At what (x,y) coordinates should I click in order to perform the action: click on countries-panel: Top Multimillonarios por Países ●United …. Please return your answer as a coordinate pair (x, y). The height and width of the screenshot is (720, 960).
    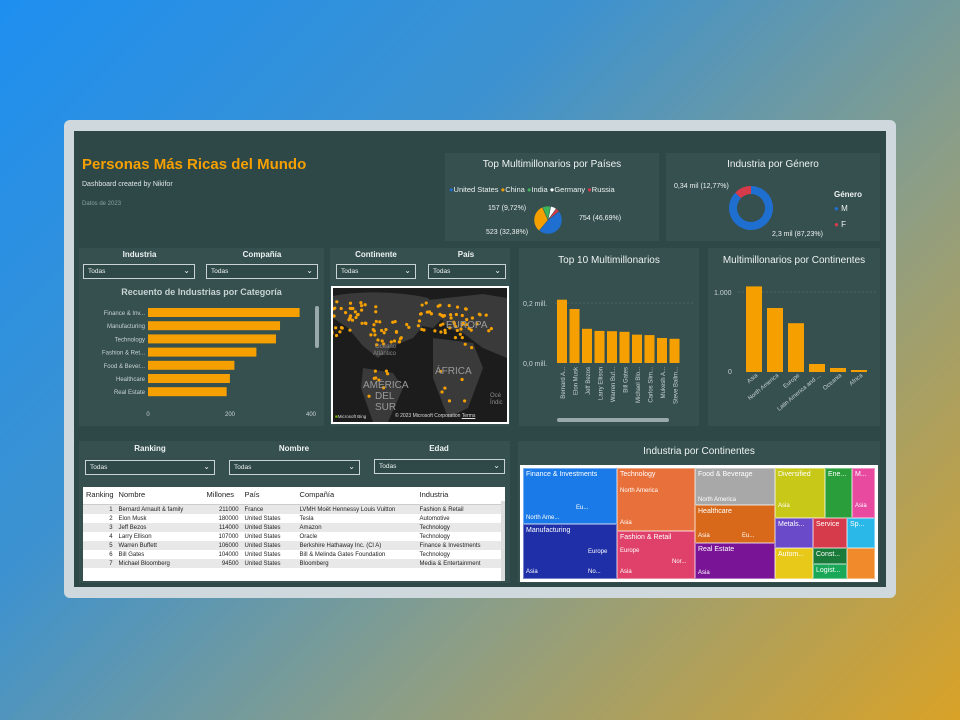
    Looking at the image, I should click on (552, 197).